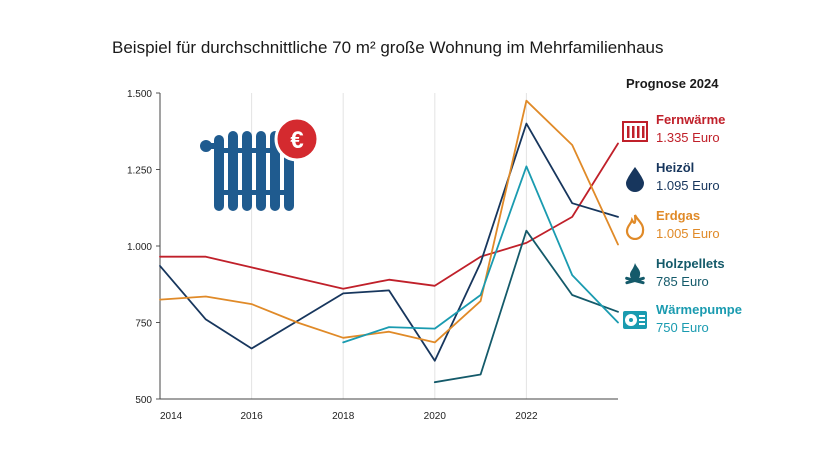 The height and width of the screenshot is (450, 820). I want to click on y-tick-label: 1.250, so click(139, 171).